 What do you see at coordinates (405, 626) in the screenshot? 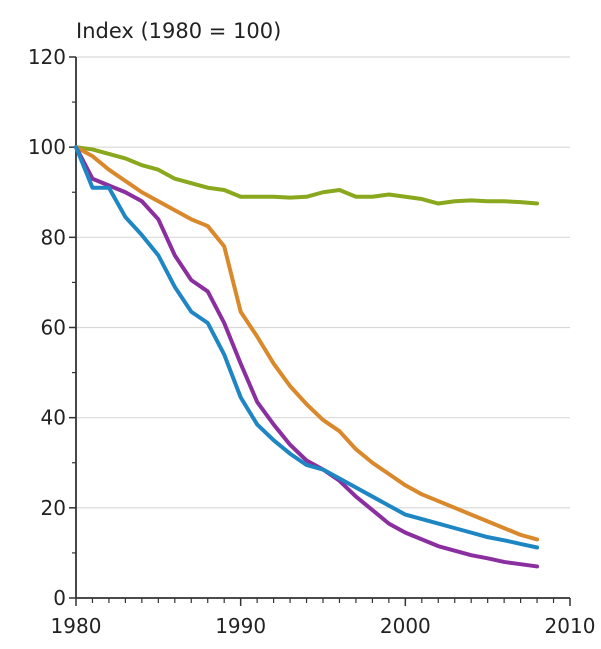
I see `x-tick-label: 2000` at bounding box center [405, 626].